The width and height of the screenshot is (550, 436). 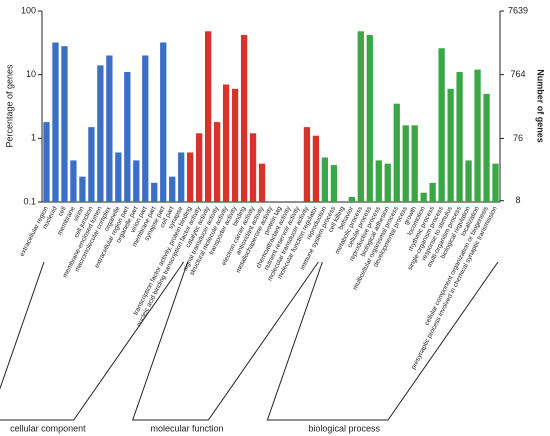 I want to click on x-tick-label: extracellular region, so click(x=34, y=231).